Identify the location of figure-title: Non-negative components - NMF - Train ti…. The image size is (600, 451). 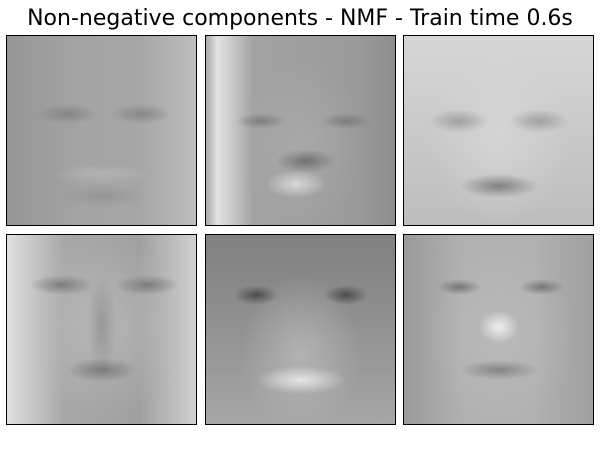
(300, 18).